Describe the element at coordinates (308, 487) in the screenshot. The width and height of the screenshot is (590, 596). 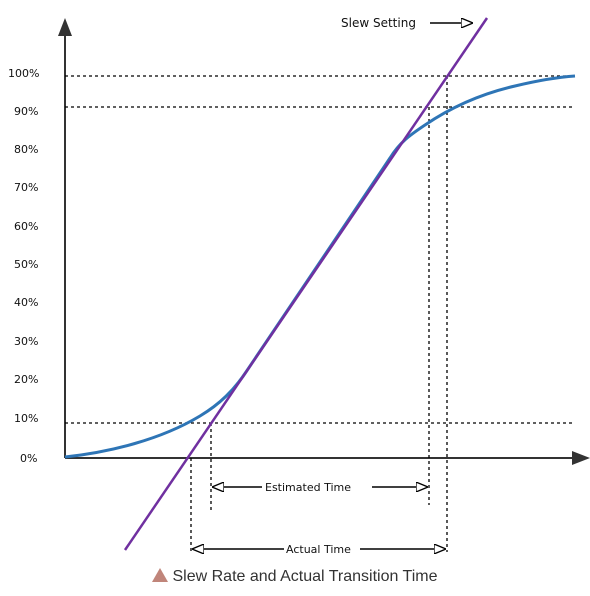
I see `estimated-time-label: Estimated Time` at that location.